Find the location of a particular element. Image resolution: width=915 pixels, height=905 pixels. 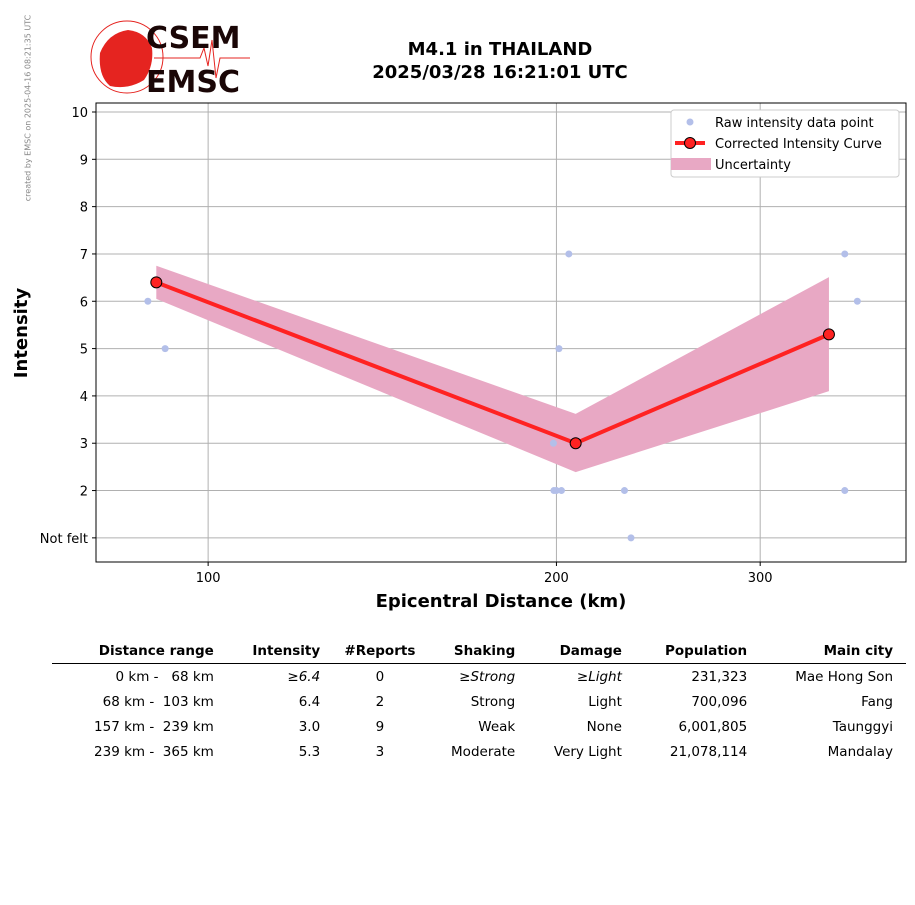

col-main-city: Main city is located at coordinates (833, 652).